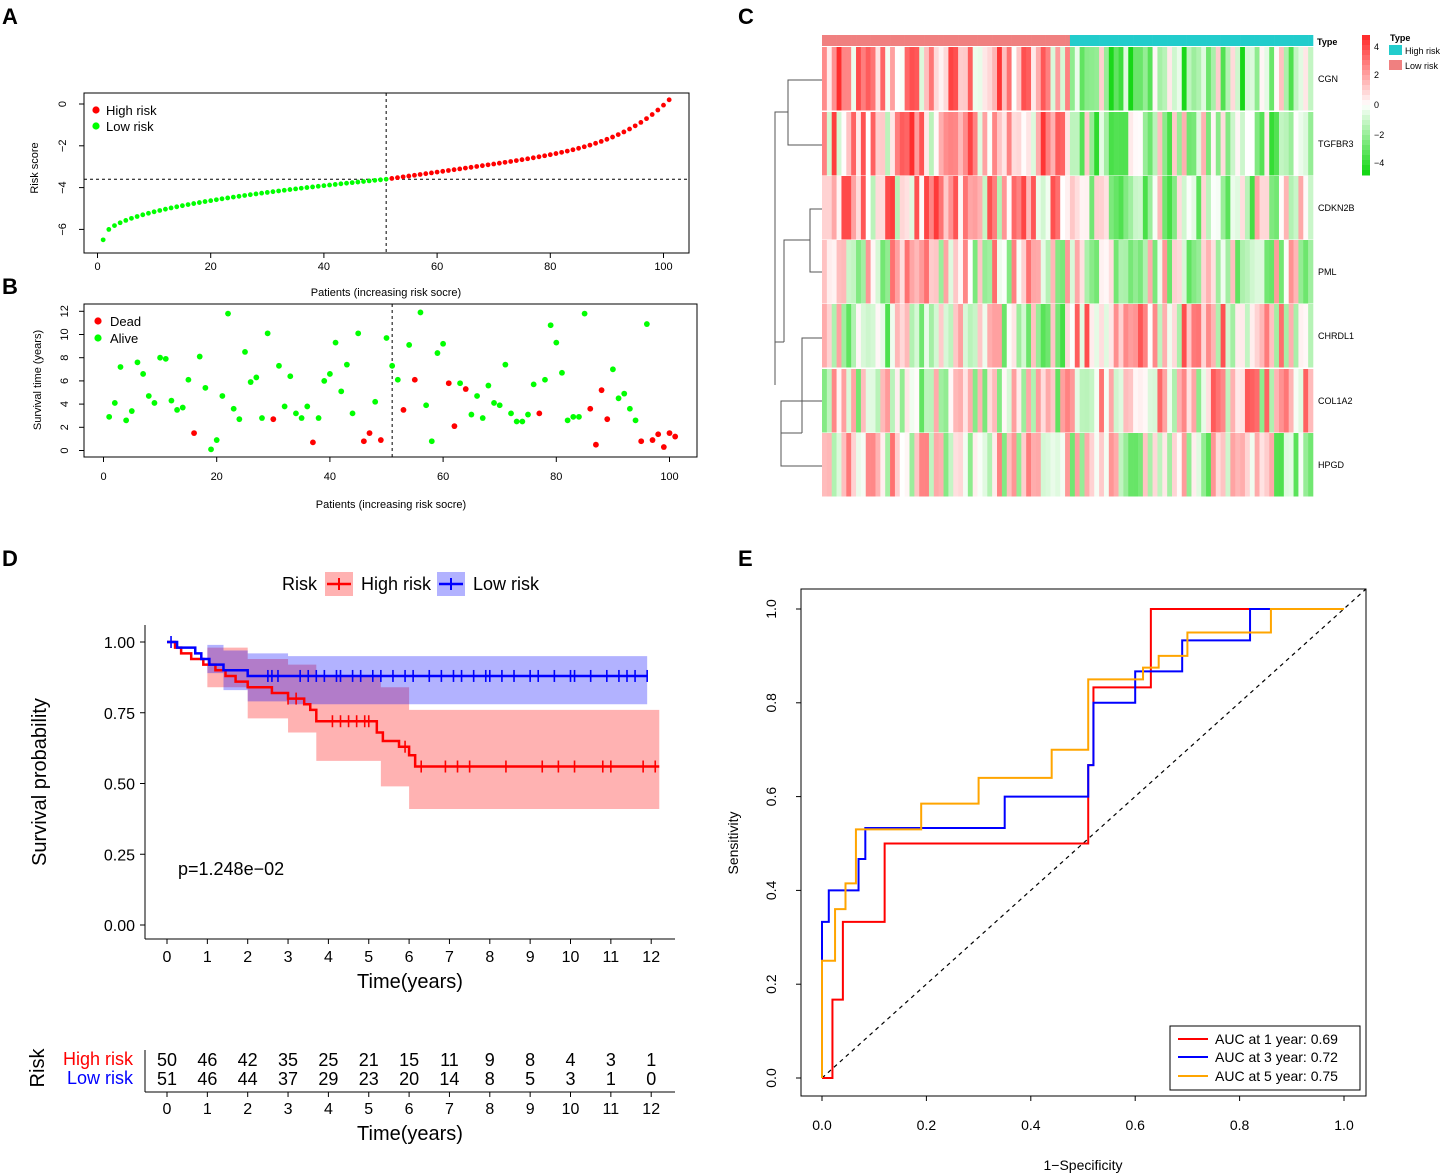 The image size is (1443, 1175). Describe the element at coordinates (1327, 272) in the screenshot. I see `gene-label-pml: PML` at that location.